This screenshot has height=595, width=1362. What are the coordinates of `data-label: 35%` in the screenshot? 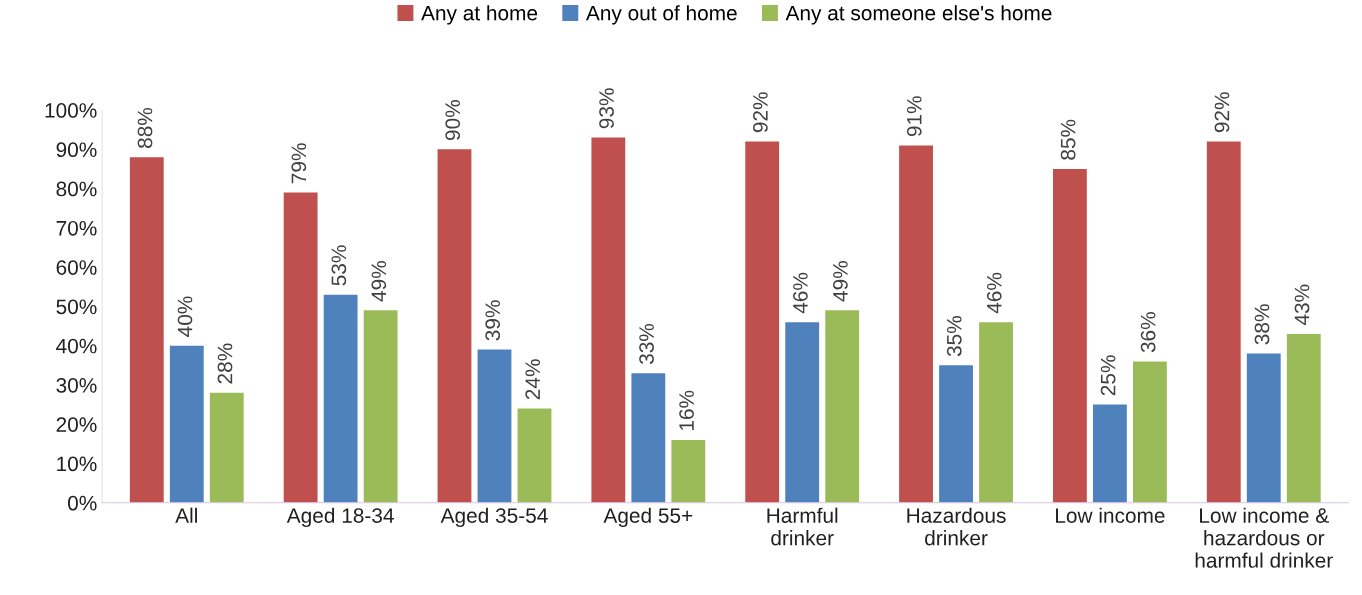 It's located at (954, 336).